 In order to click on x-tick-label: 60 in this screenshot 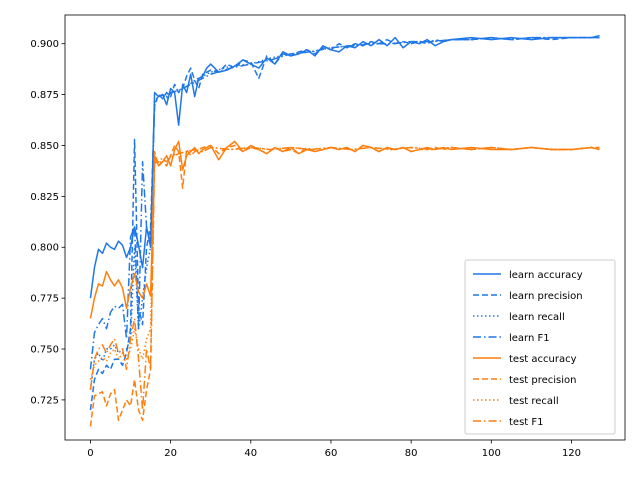, I will do `click(331, 453)`.